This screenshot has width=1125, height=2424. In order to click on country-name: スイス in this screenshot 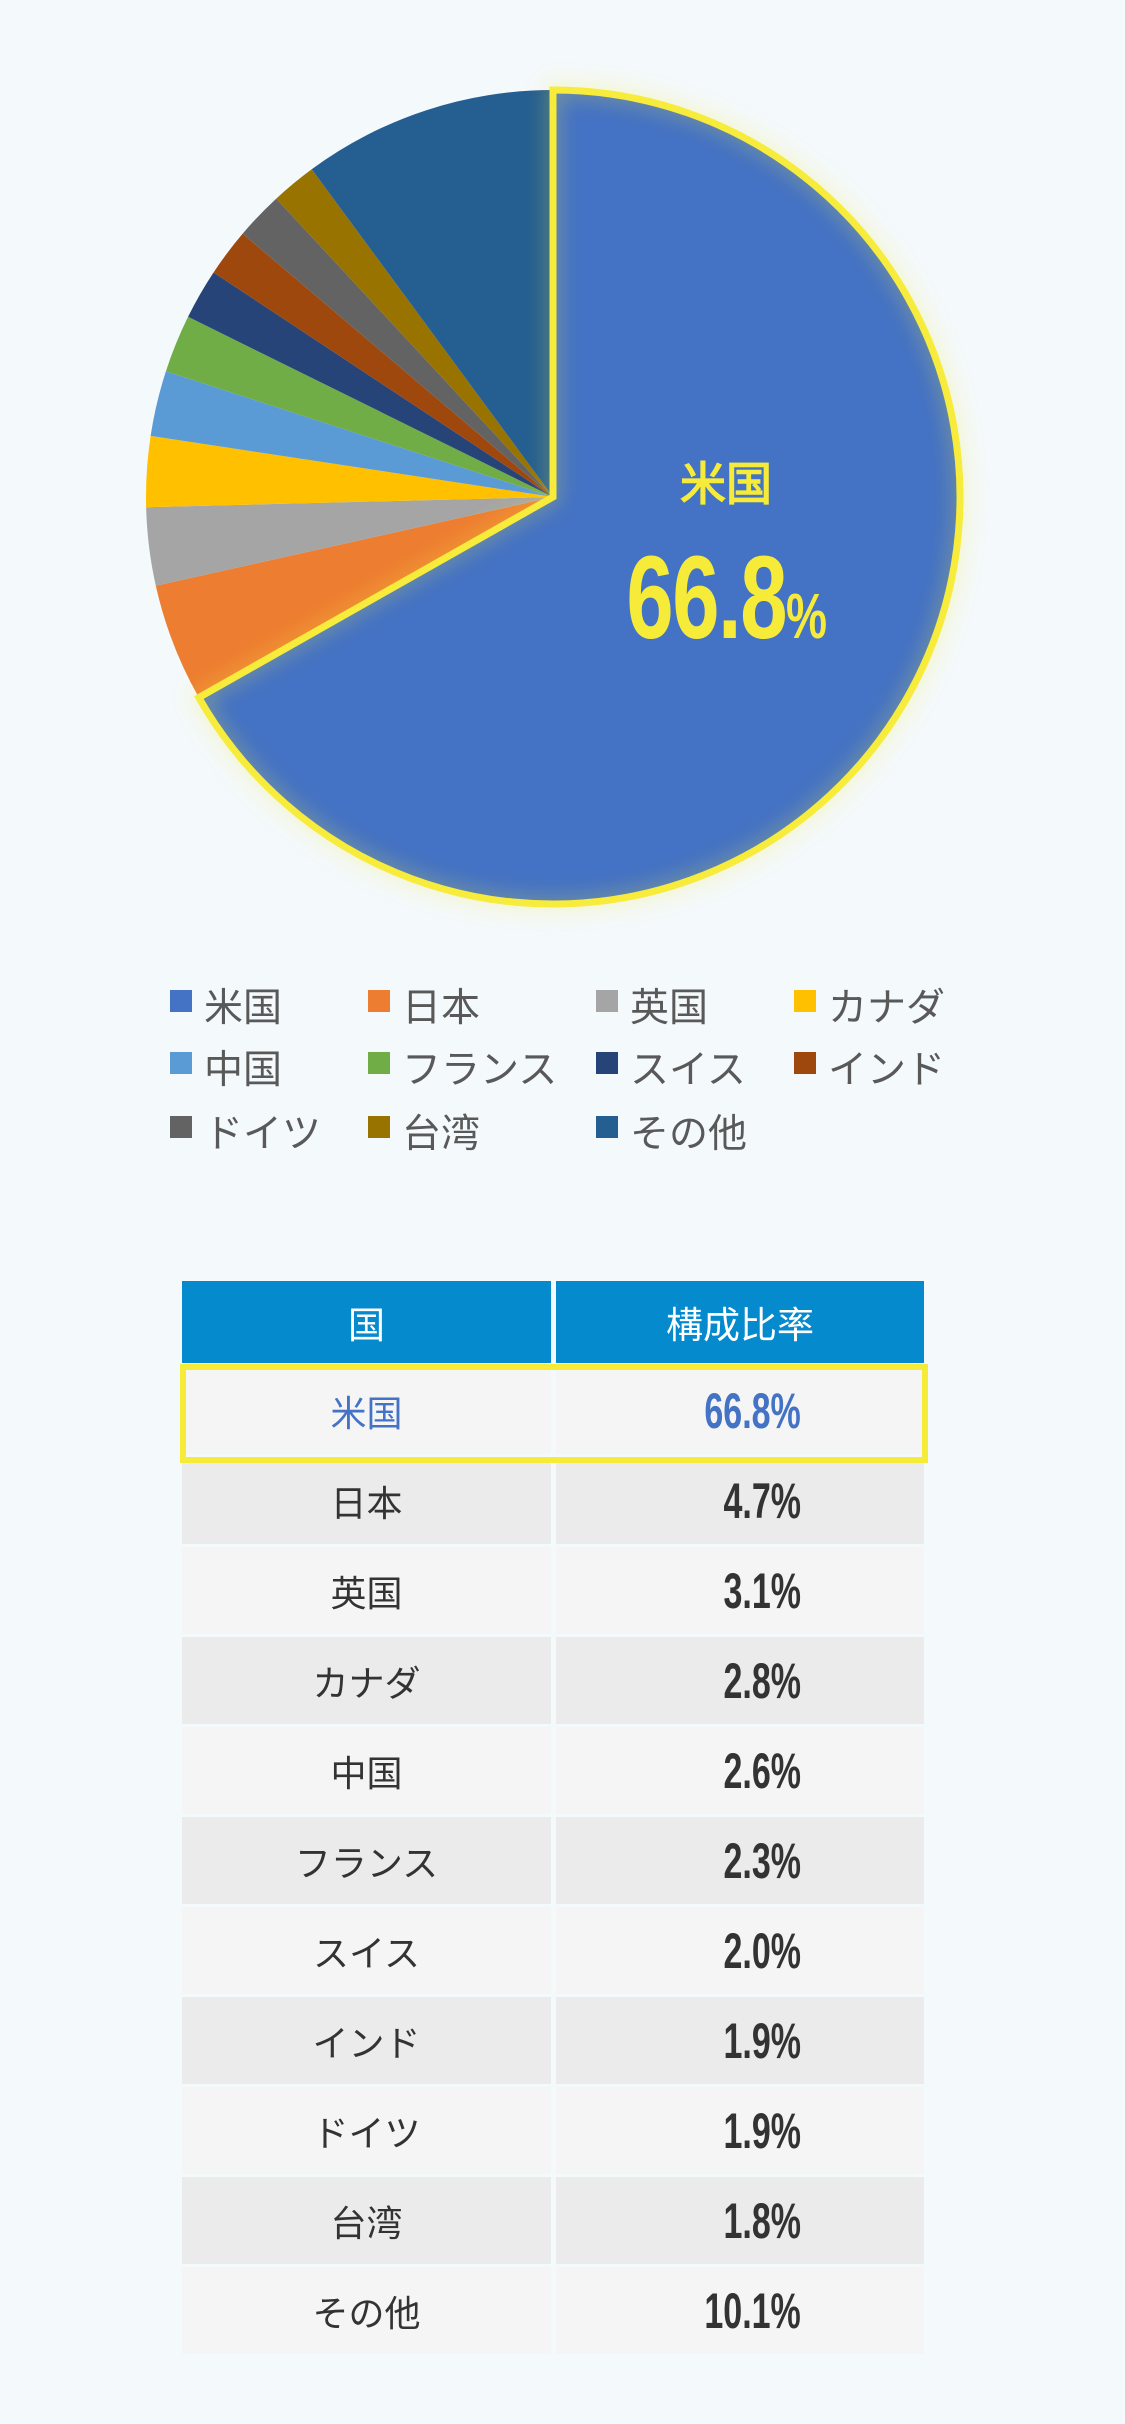, I will do `click(366, 1954)`.